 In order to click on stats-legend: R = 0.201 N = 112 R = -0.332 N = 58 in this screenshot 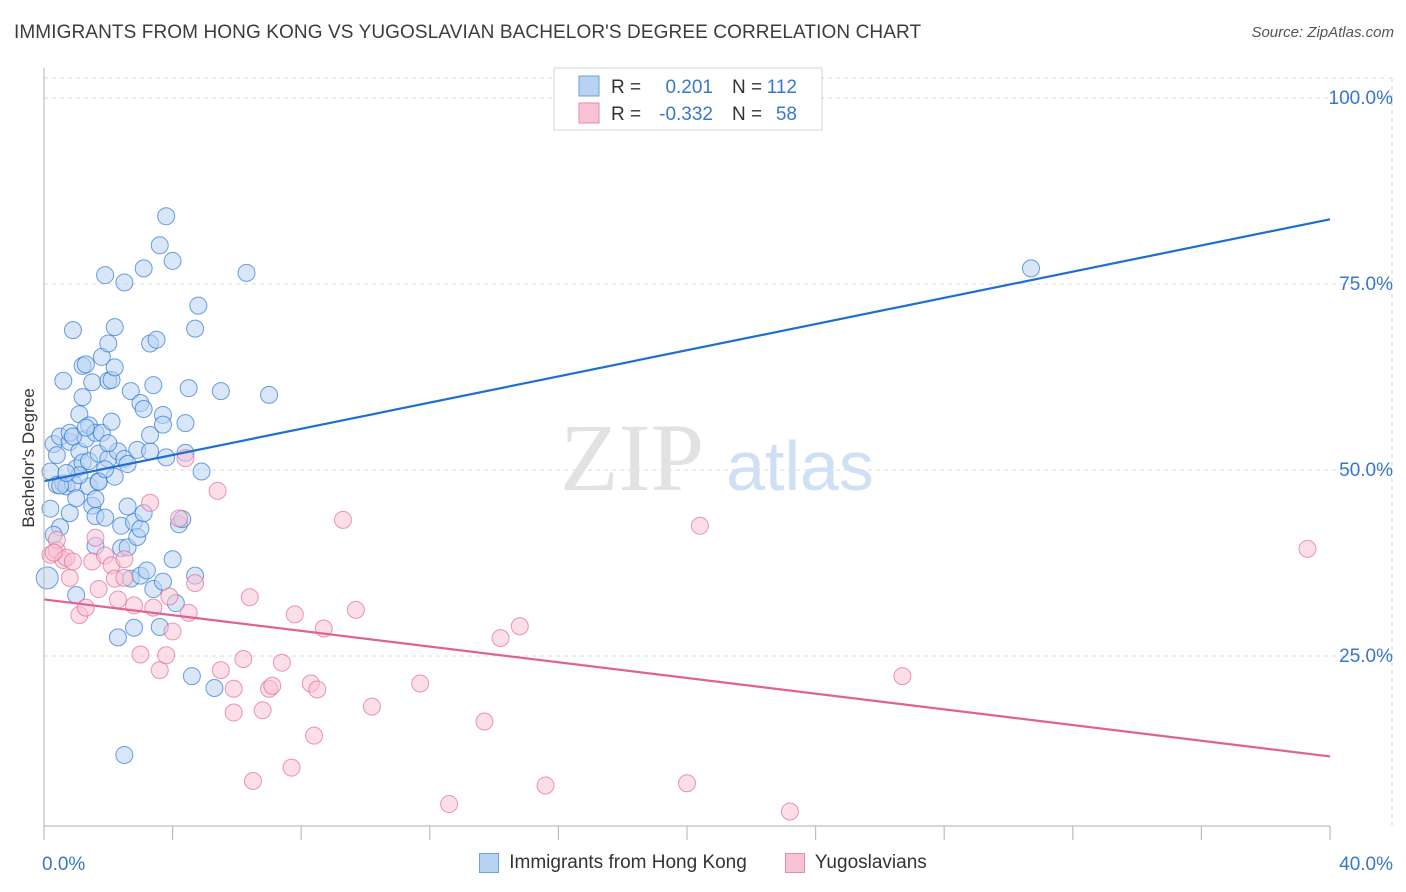, I will do `click(688, 99)`.